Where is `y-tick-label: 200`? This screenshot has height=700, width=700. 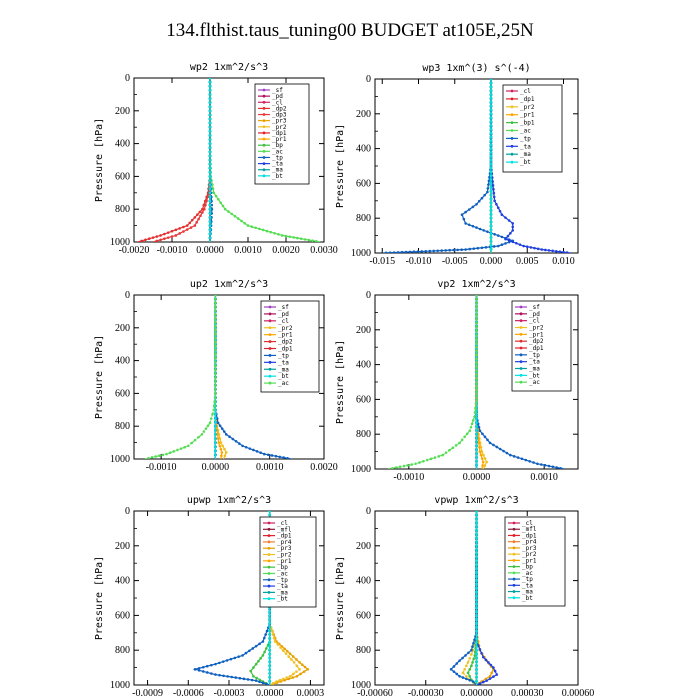
y-tick-label: 200 is located at coordinates (122, 111).